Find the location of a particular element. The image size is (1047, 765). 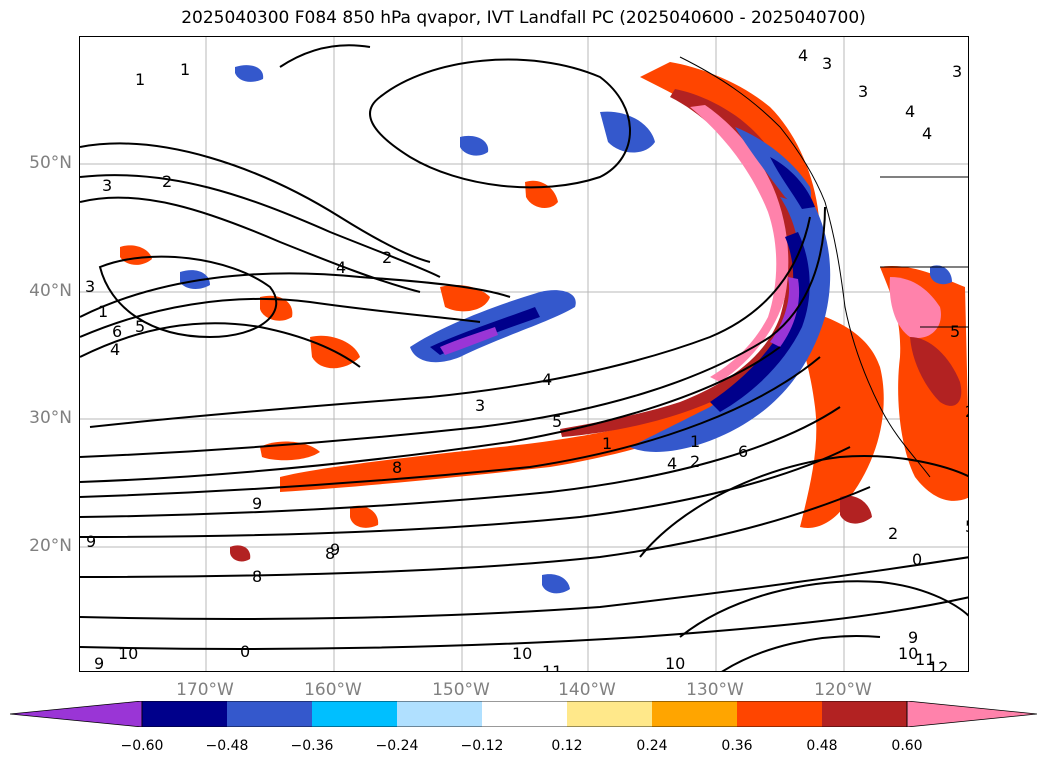

lon-label-120w: 120°W is located at coordinates (843, 690).